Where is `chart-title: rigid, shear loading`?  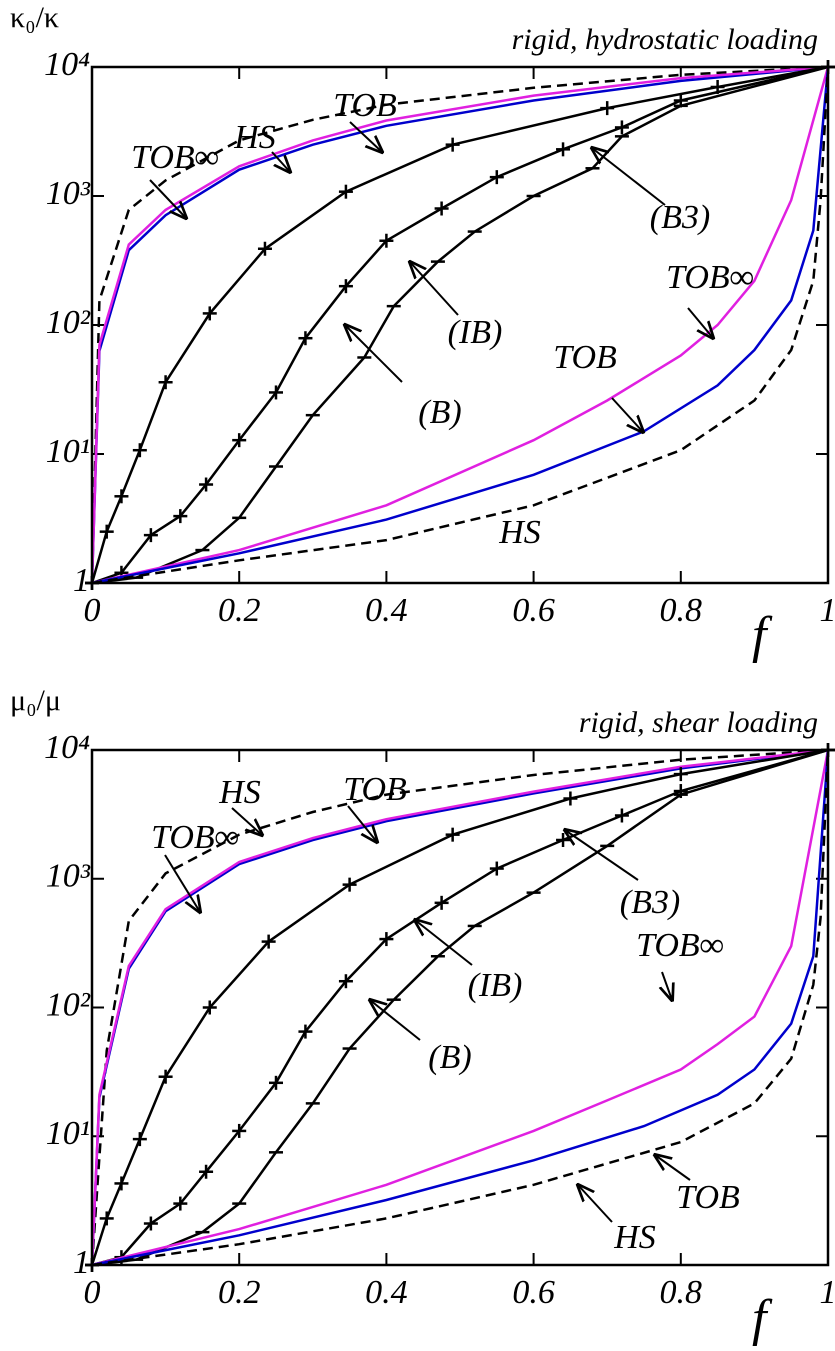 chart-title: rigid, shear loading is located at coordinates (698, 722).